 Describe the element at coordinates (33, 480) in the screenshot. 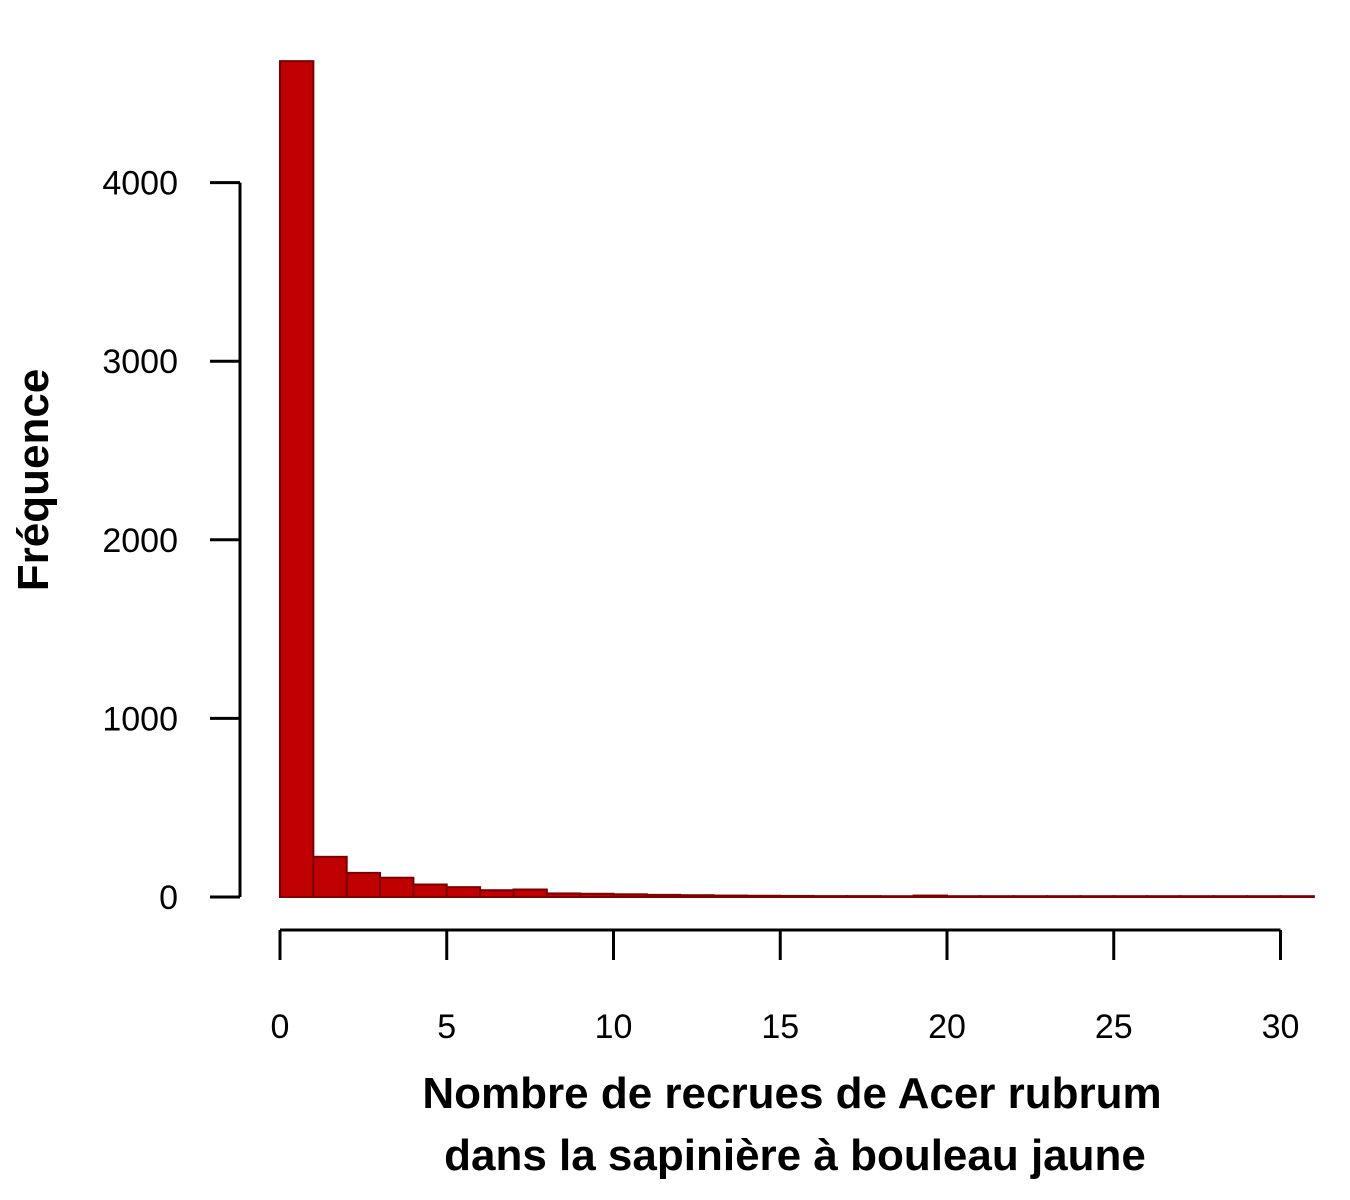

I see `y-axis-title: Fréquence` at that location.